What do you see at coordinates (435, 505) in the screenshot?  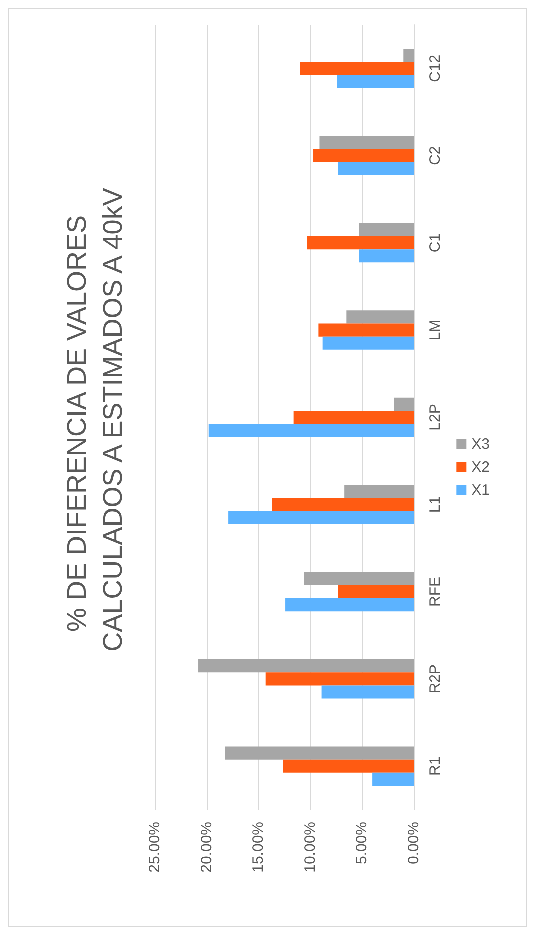 I see `y-tick-label: L1` at bounding box center [435, 505].